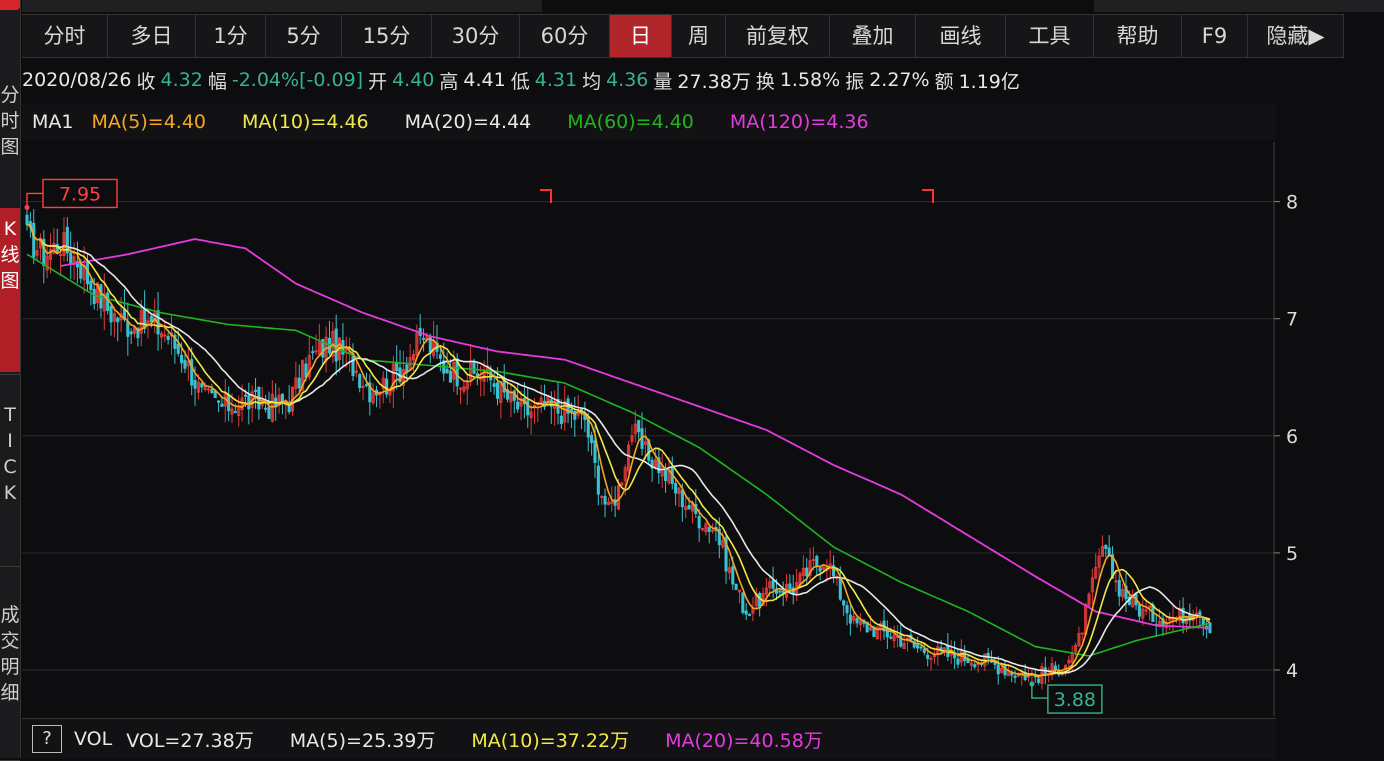  Describe the element at coordinates (1138, 36) in the screenshot. I see `tab-period-13: 帮助` at that location.